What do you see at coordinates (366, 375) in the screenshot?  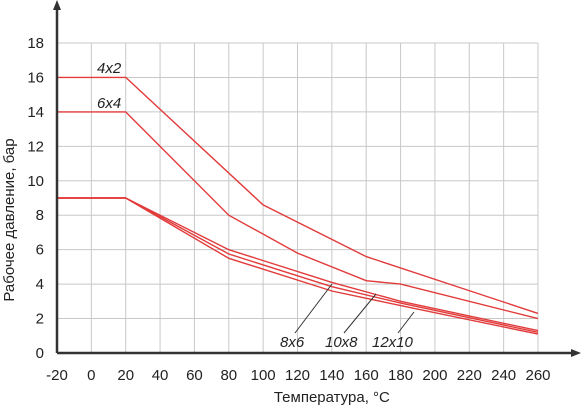 I see `x-tick-label: 160` at bounding box center [366, 375].